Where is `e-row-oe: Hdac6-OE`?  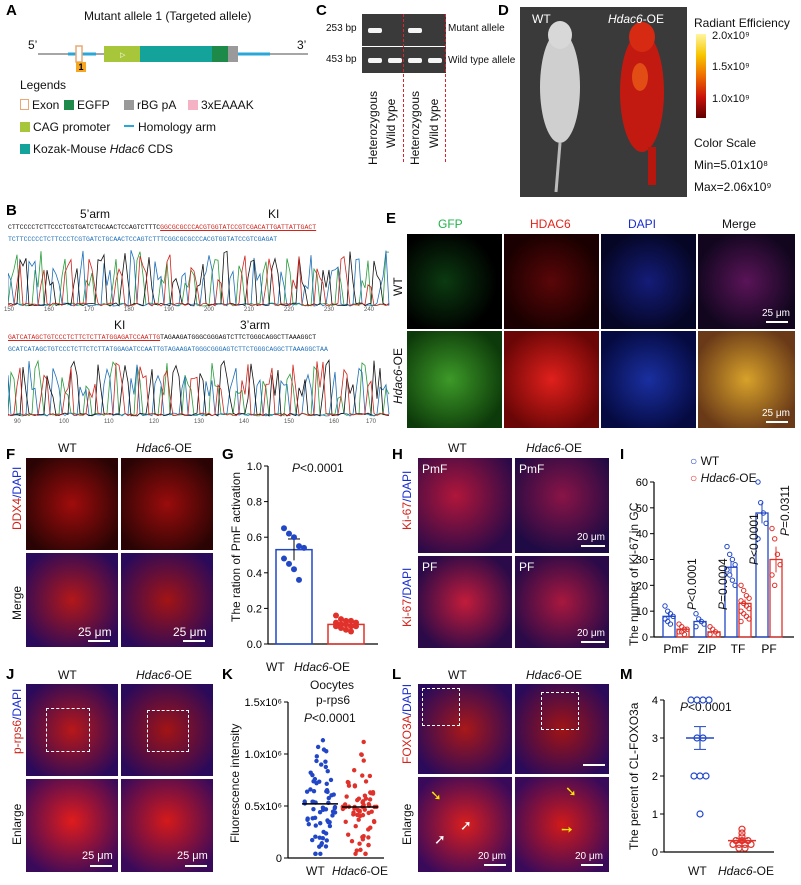
e-row-oe: Hdac6-OE is located at coordinates (398, 375).